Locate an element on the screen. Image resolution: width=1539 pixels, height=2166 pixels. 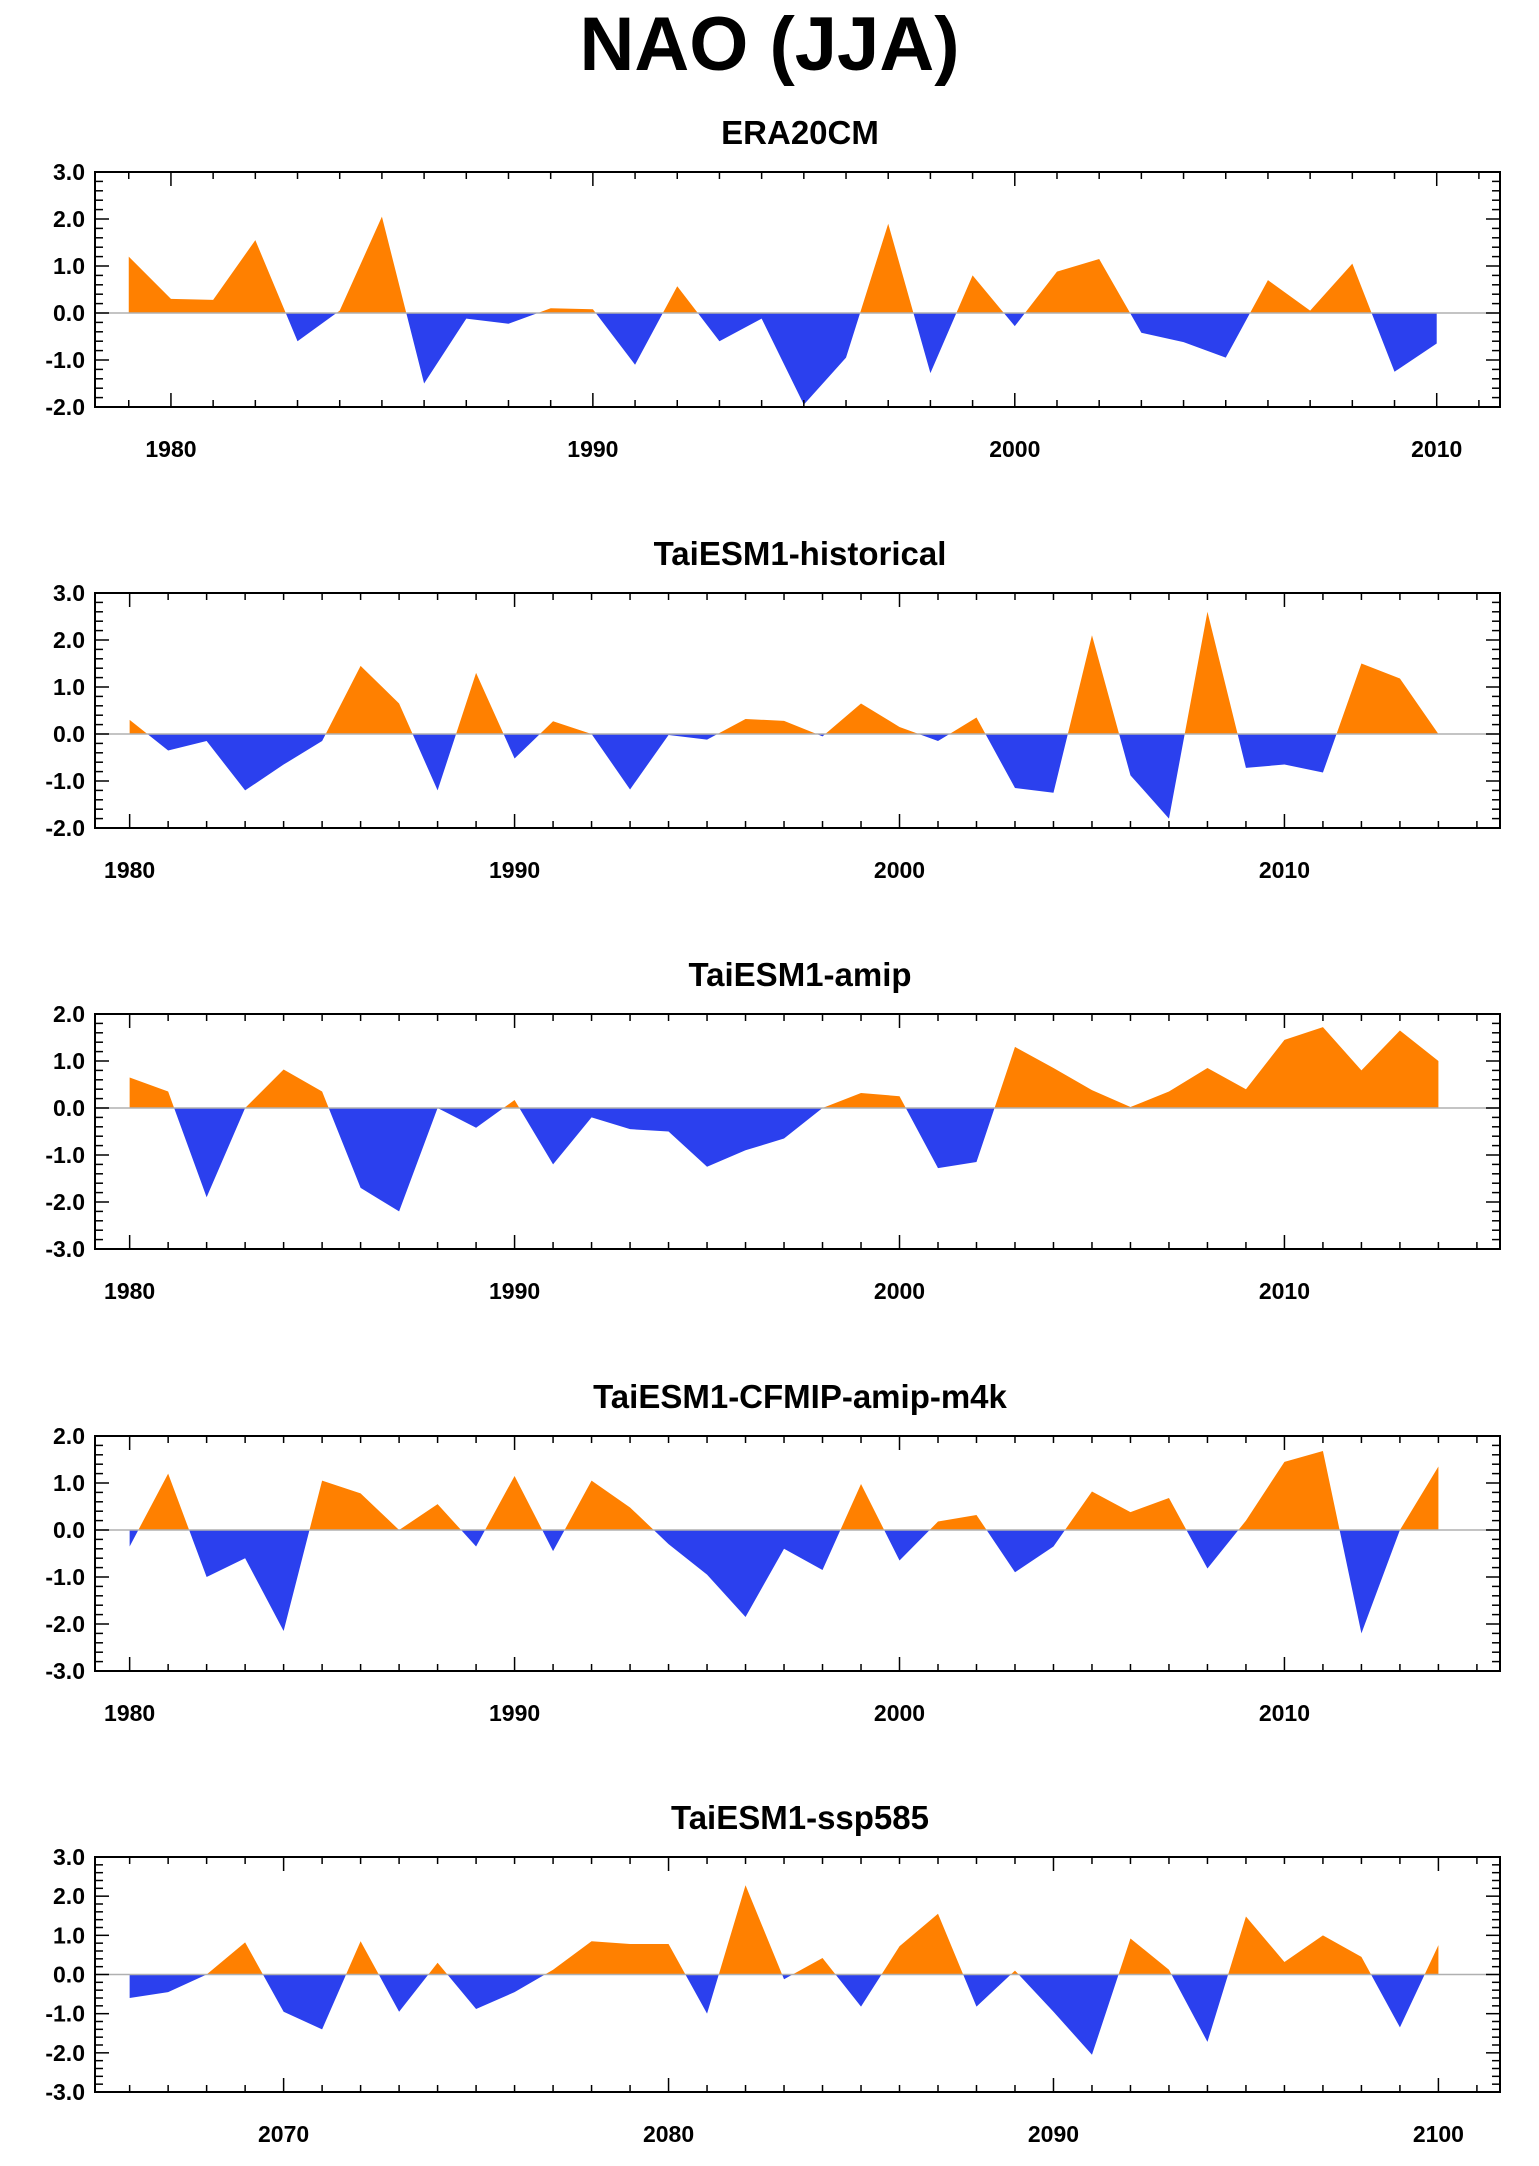
x-tick-label: 2090 is located at coordinates (1053, 2134).